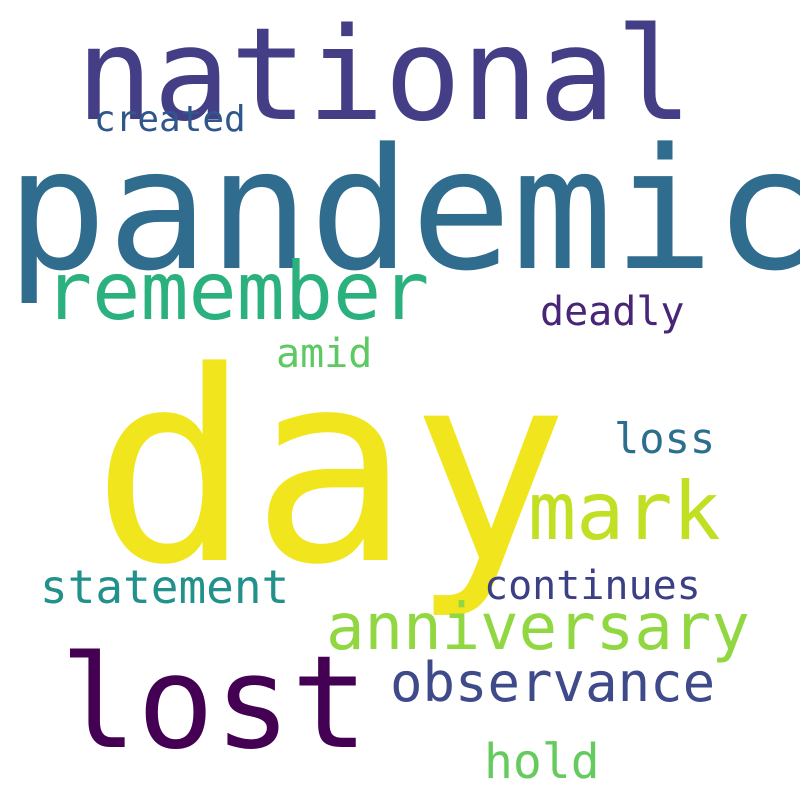 This screenshot has width=800, height=800. I want to click on word-anniversary: anniversary, so click(538, 628).